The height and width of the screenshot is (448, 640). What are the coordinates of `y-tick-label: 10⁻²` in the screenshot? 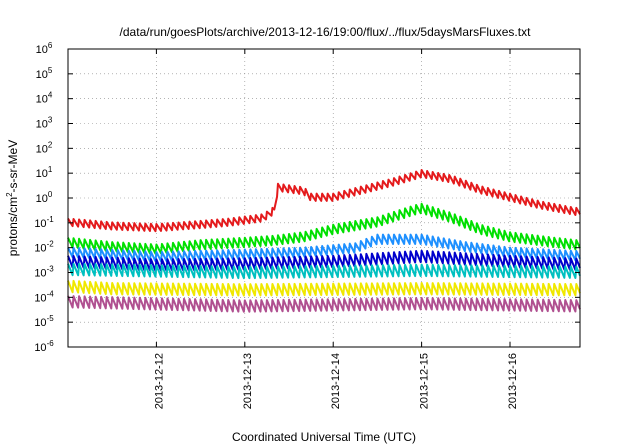 It's located at (44, 247).